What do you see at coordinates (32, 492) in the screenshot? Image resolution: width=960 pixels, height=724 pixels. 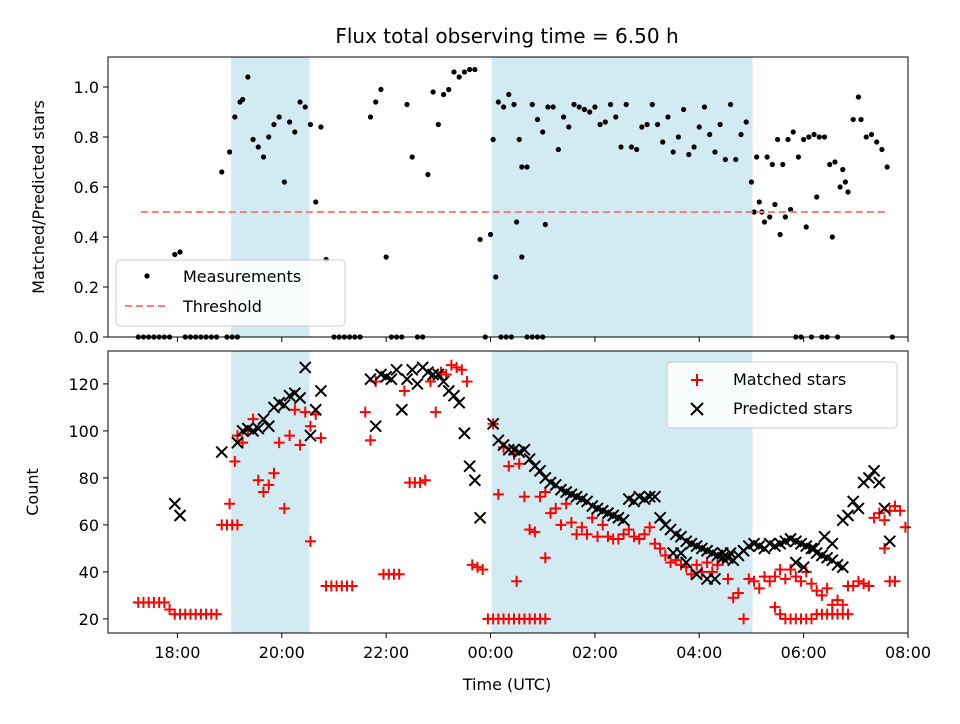 I see `bottom-y-axis-label: Count` at bounding box center [32, 492].